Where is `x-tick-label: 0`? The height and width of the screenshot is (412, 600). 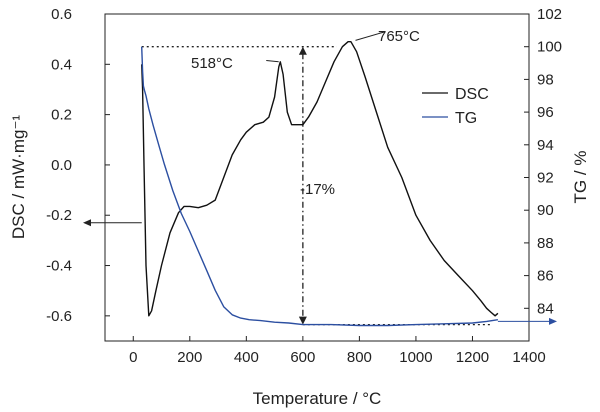
x-tick-label: 0 is located at coordinates (133, 357).